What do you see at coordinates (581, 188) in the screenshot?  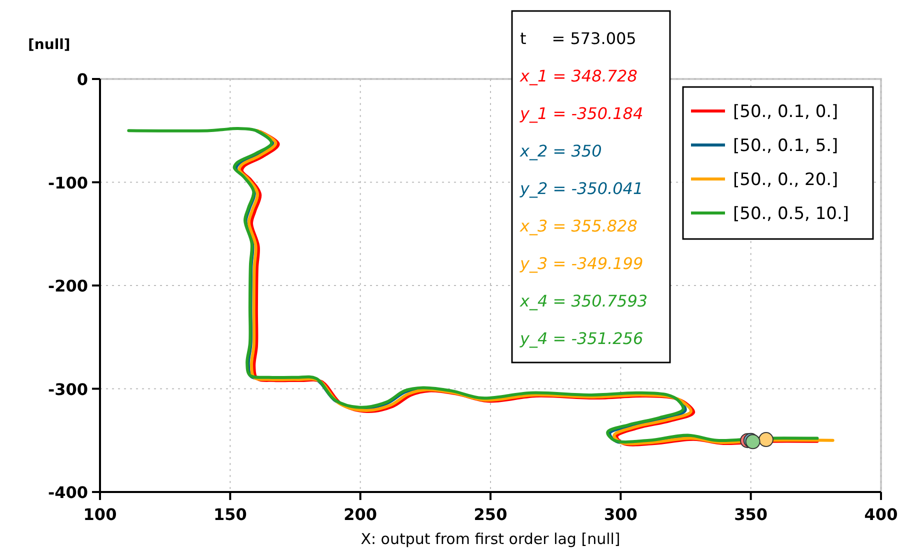 I see `annotation: y_2 = -350.041` at bounding box center [581, 188].